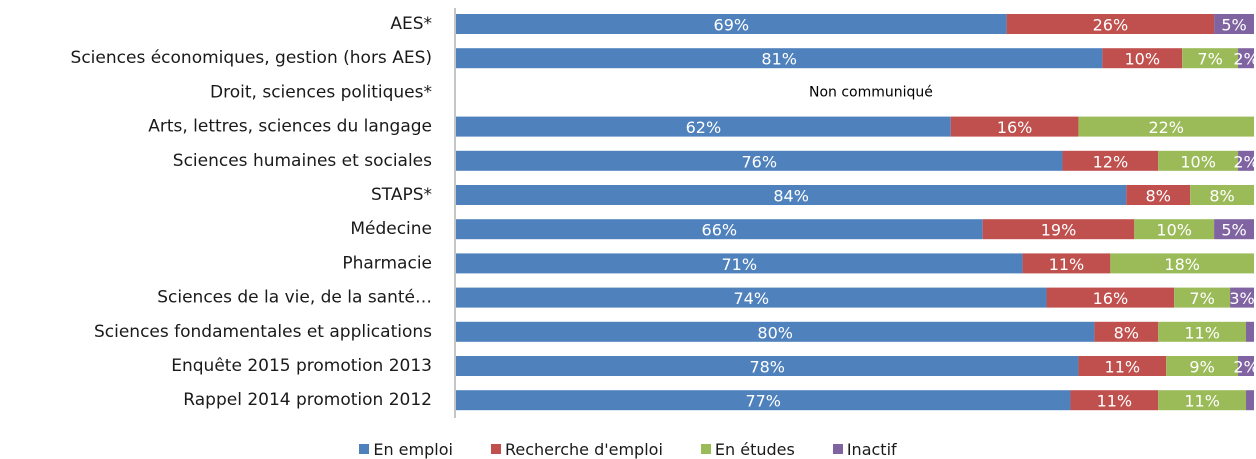  Describe the element at coordinates (401, 195) in the screenshot. I see `category-label: STAPS*` at that location.